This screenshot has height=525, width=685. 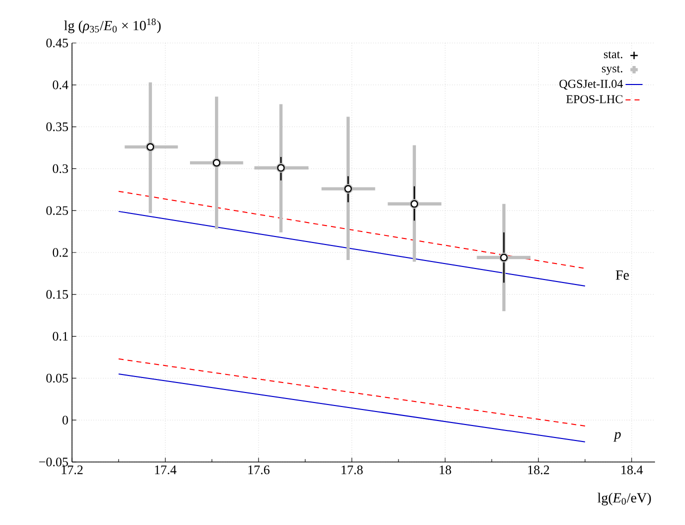 What do you see at coordinates (591, 85) in the screenshot?
I see `legend-label: QGSJet-II.04` at bounding box center [591, 85].